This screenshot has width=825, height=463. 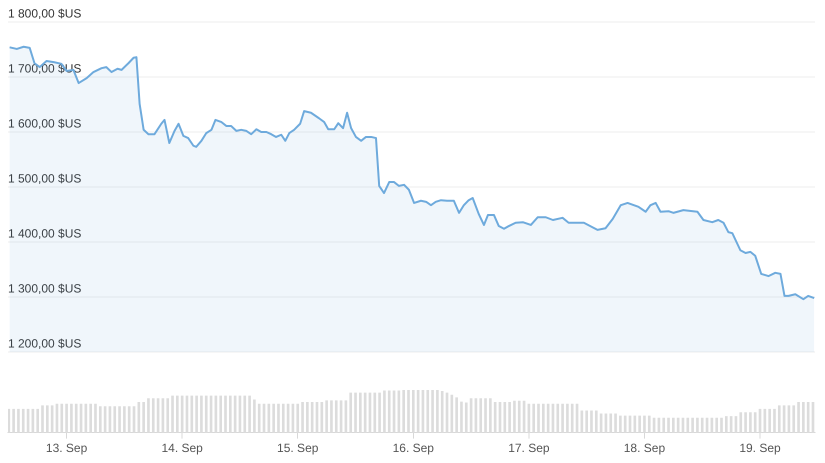 I want to click on x-tick-label: 14. Sep, so click(x=182, y=448).